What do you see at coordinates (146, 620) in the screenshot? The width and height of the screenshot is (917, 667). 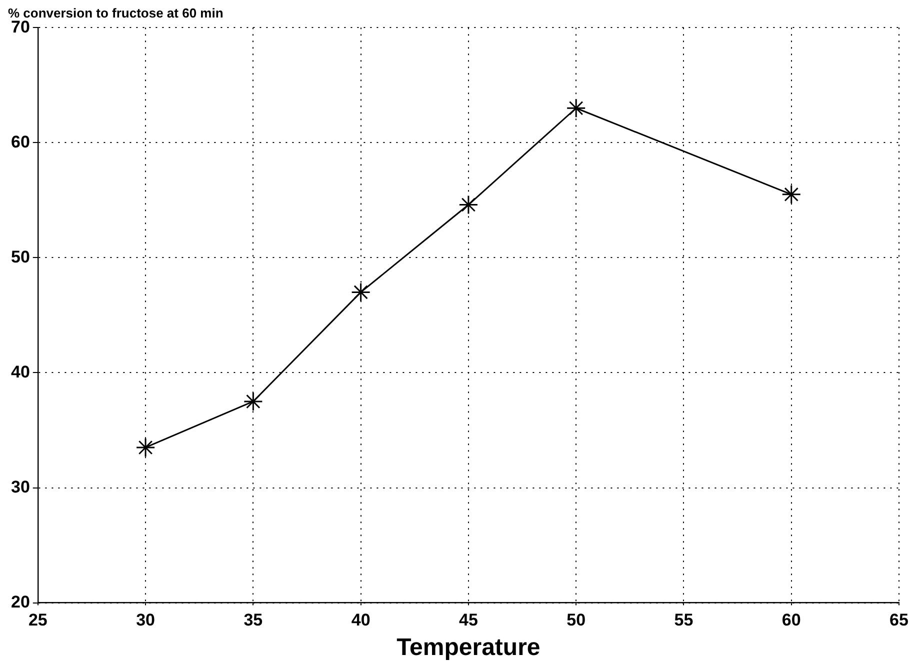 I see `x-tick-label: 30` at bounding box center [146, 620].